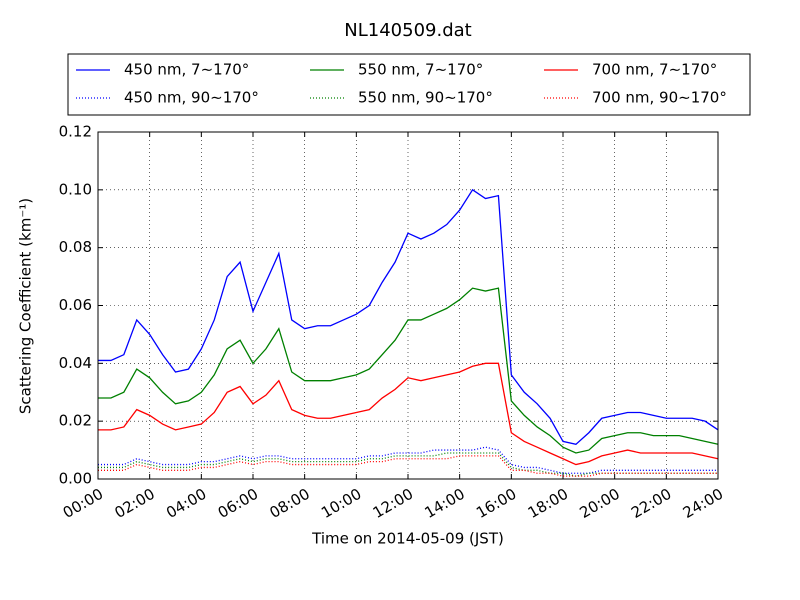  Describe the element at coordinates (599, 503) in the screenshot. I see `x-tick-label: 20:00` at that location.